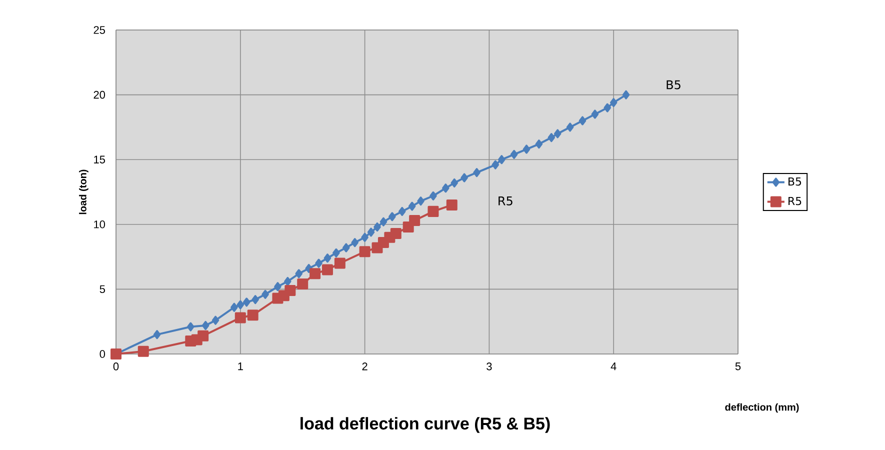 This screenshot has width=885, height=450. I want to click on x-tick-label: 5, so click(738, 366).